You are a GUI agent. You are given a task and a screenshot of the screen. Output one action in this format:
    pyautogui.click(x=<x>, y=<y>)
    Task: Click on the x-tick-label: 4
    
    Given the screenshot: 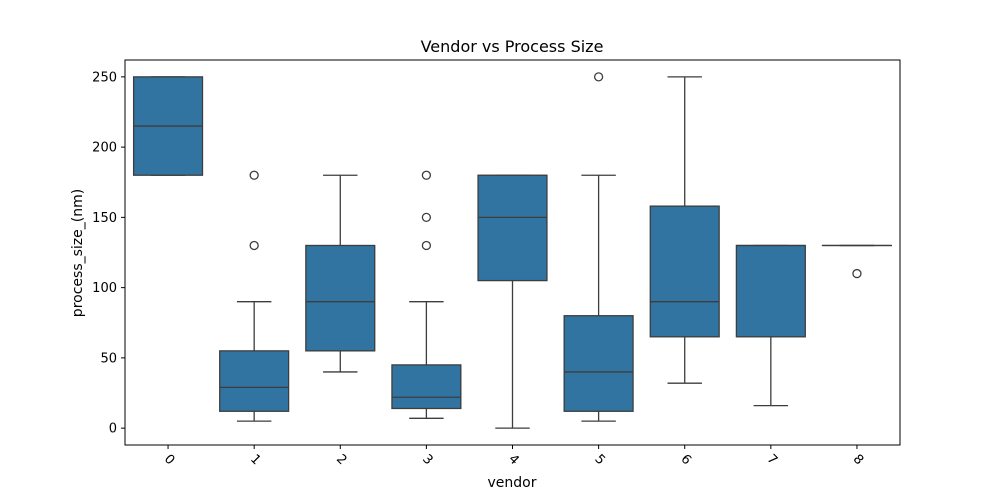 What is the action you would take?
    pyautogui.click(x=513, y=460)
    